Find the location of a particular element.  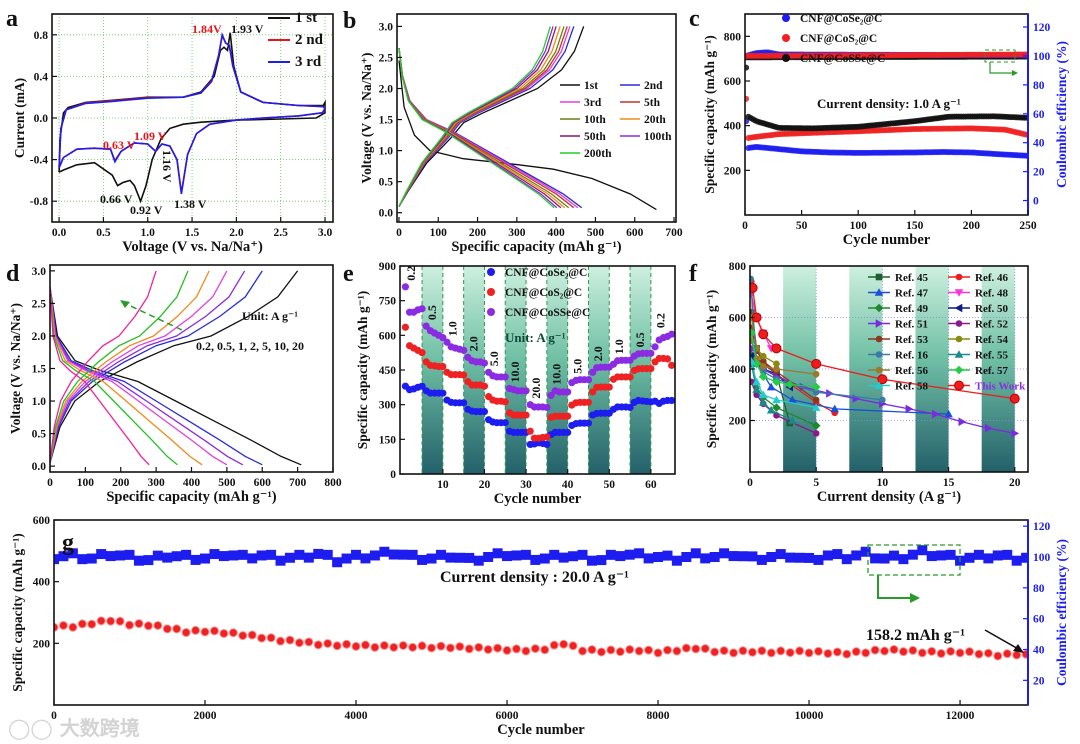

y-tick-label: 200 is located at coordinates (738, 422).